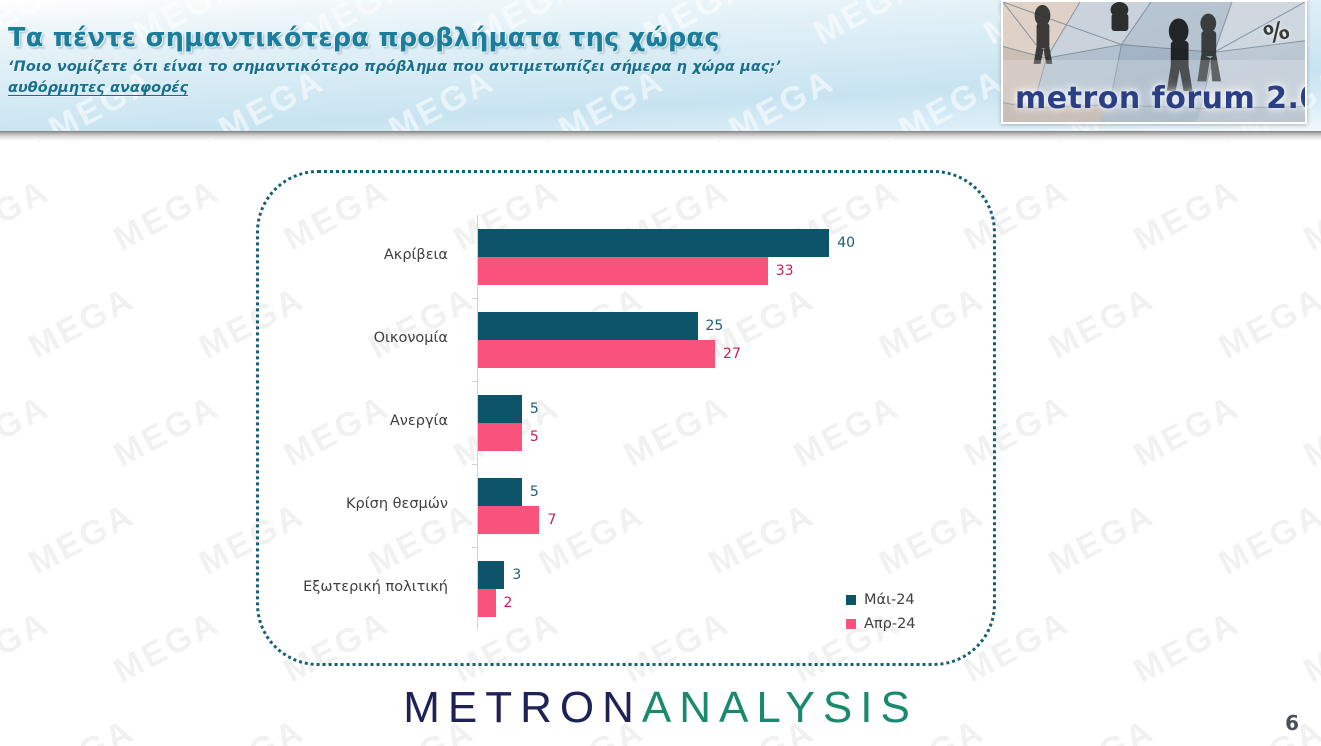 The height and width of the screenshot is (746, 1321). I want to click on bar-value-label: 7, so click(552, 519).